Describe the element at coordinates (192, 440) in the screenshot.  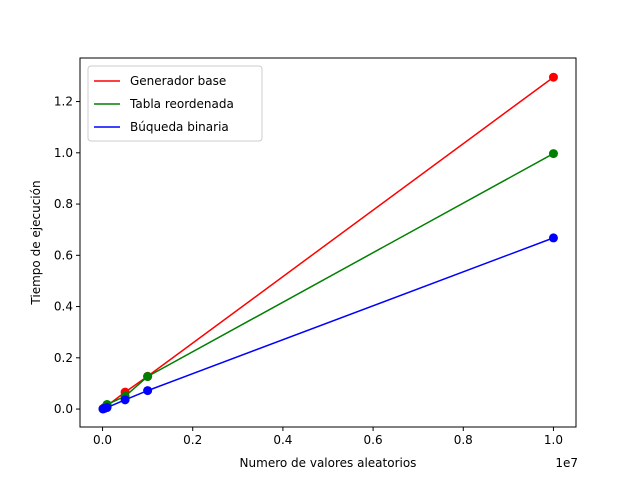
I see `x-tick-label: 0.2` at that location.